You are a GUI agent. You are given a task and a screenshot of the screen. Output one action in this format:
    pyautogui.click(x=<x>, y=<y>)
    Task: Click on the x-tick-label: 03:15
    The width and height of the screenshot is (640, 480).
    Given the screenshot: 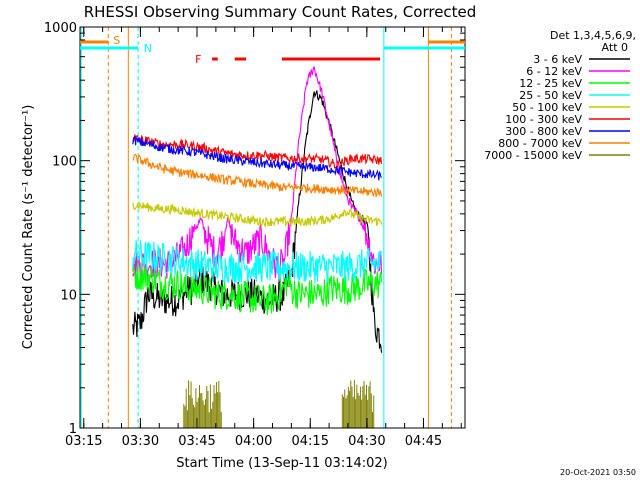 What is the action you would take?
    pyautogui.click(x=83, y=441)
    